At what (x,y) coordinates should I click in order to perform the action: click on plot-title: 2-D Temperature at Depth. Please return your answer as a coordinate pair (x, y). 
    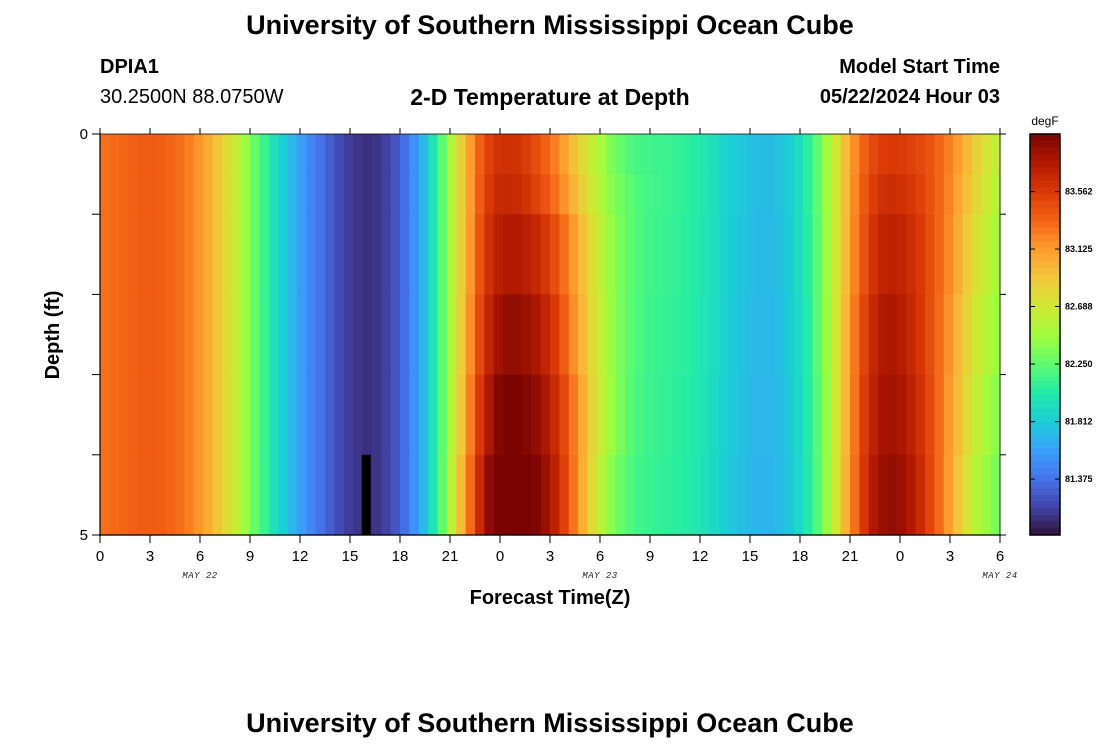
    Looking at the image, I should click on (550, 97).